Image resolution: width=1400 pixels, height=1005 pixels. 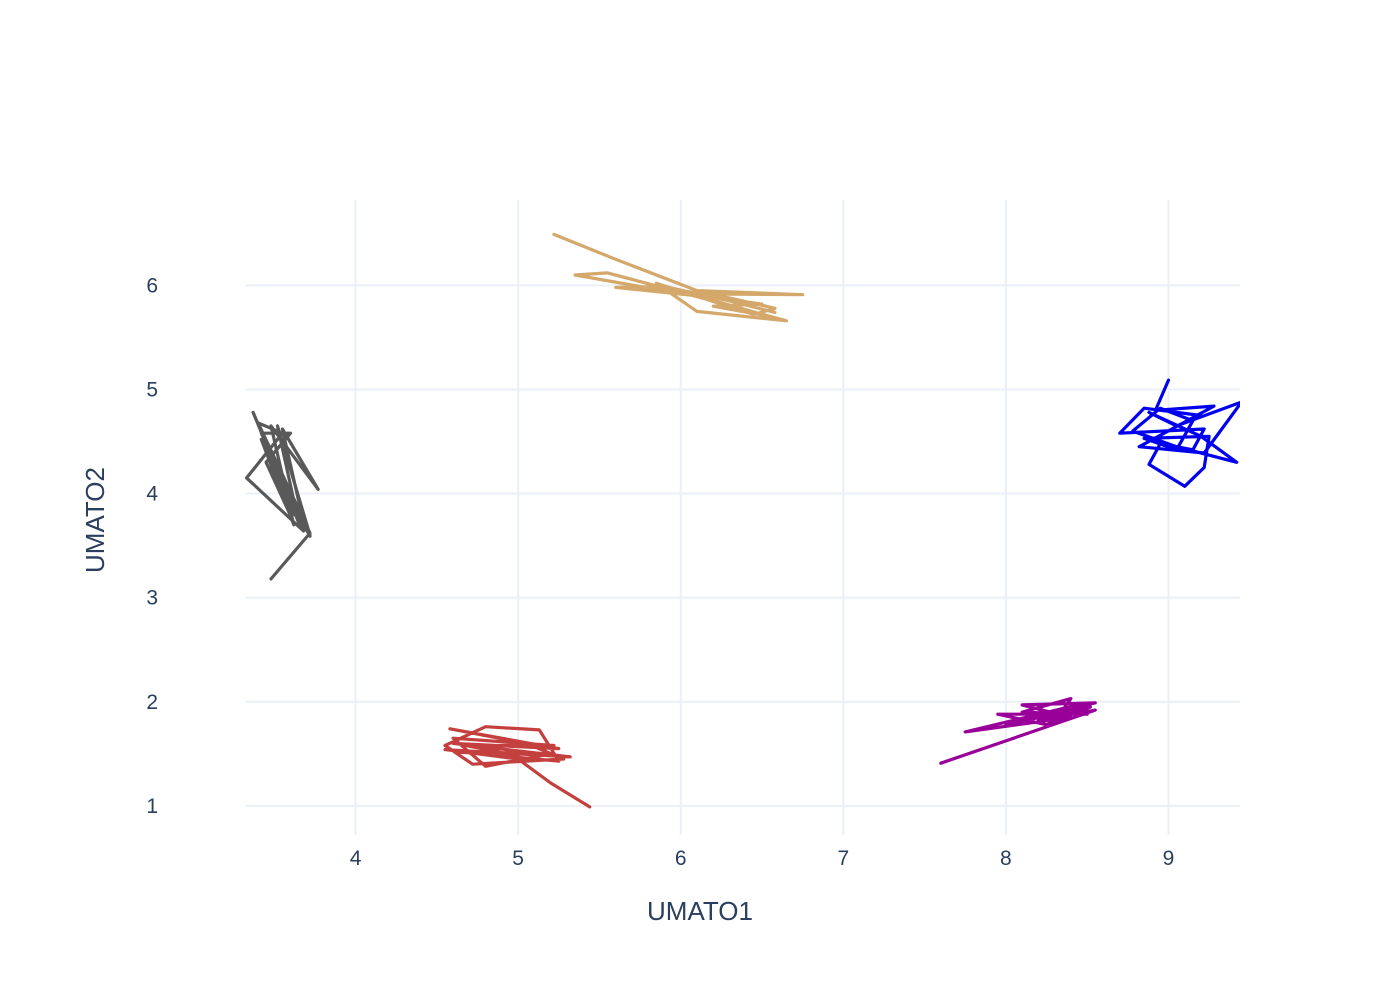 What do you see at coordinates (152, 598) in the screenshot?
I see `y-tick-label: 3` at bounding box center [152, 598].